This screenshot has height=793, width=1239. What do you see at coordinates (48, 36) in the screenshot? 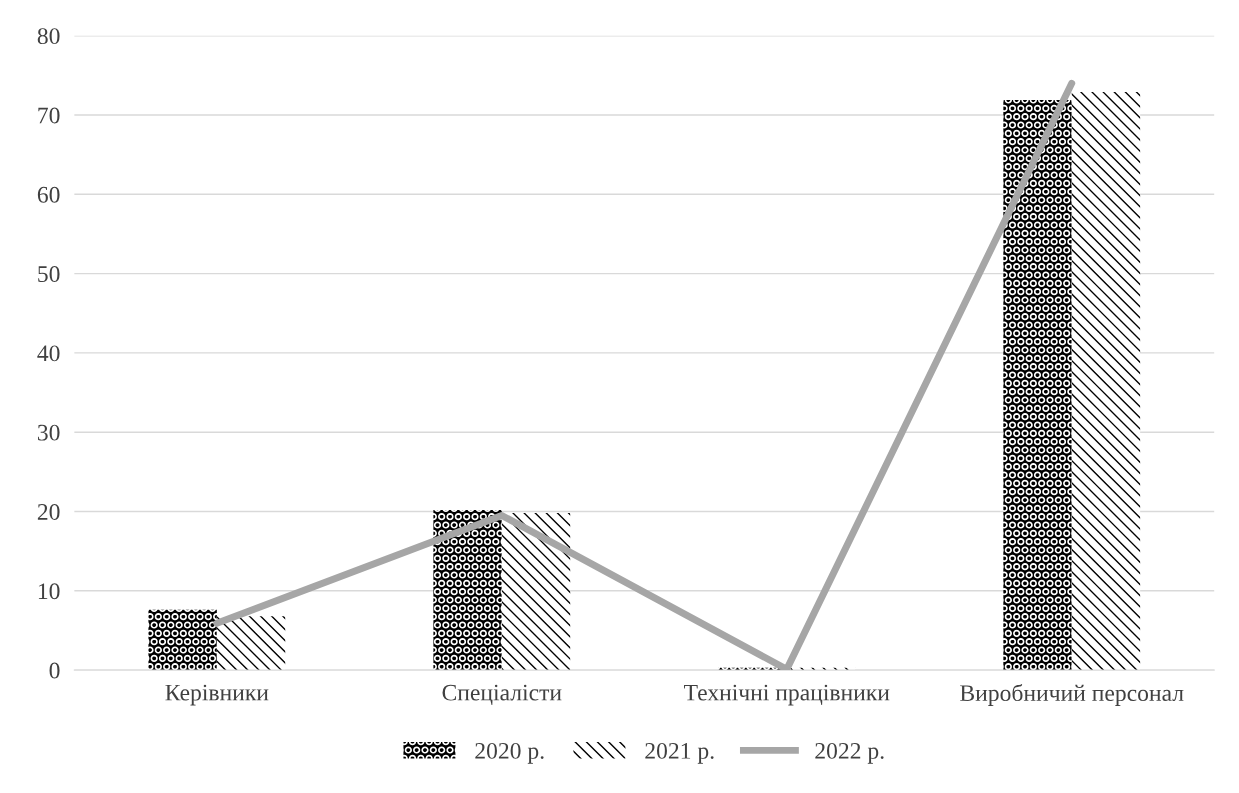
I see `y-tick-label: 80` at bounding box center [48, 36].